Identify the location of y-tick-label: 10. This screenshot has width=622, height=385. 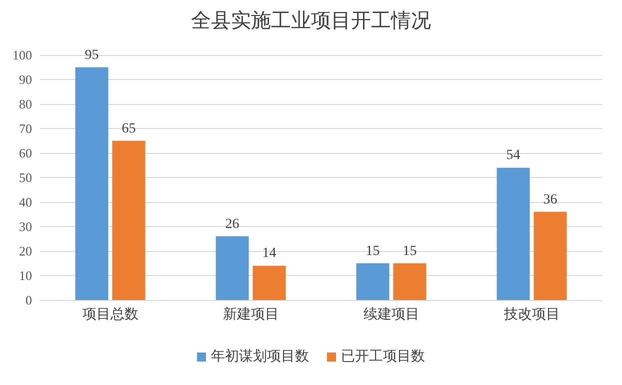
(25, 275).